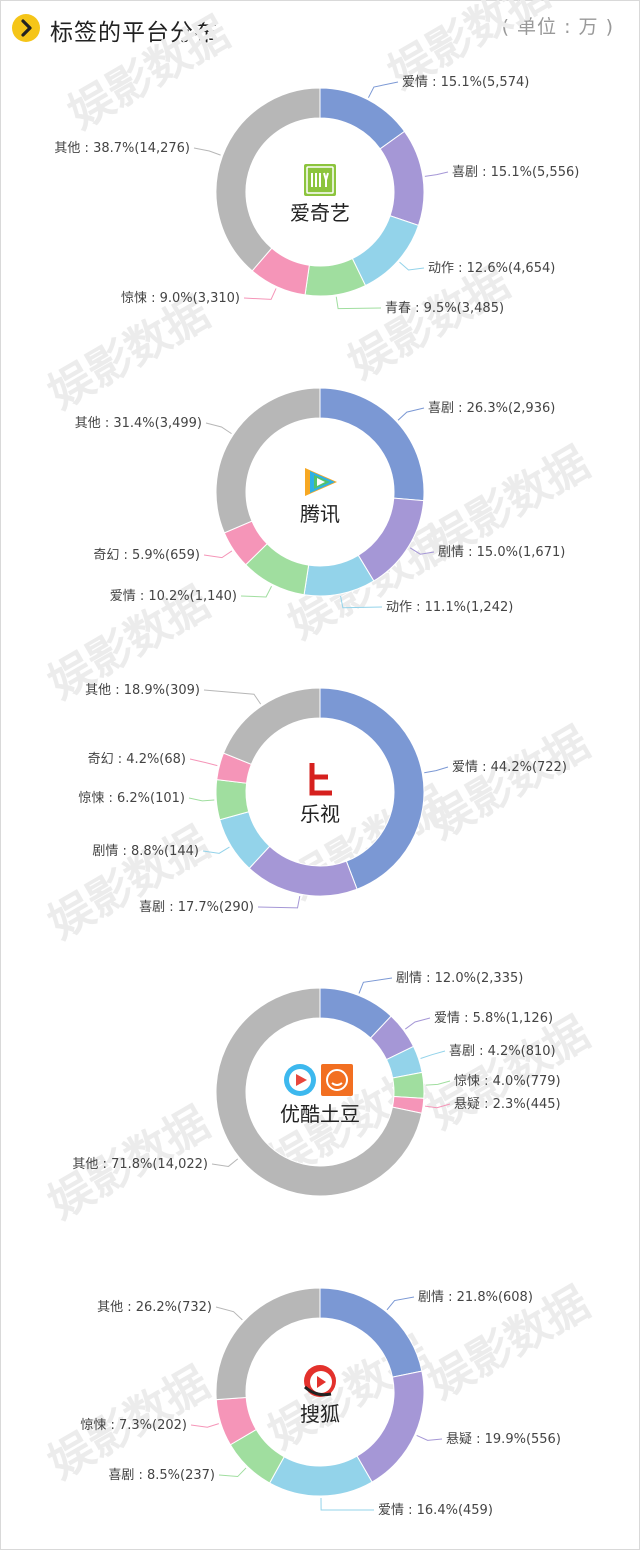 The height and width of the screenshot is (1550, 640). Describe the element at coordinates (142, 690) in the screenshot. I see `slice-label: 其他 : 18.9%(309)` at that location.